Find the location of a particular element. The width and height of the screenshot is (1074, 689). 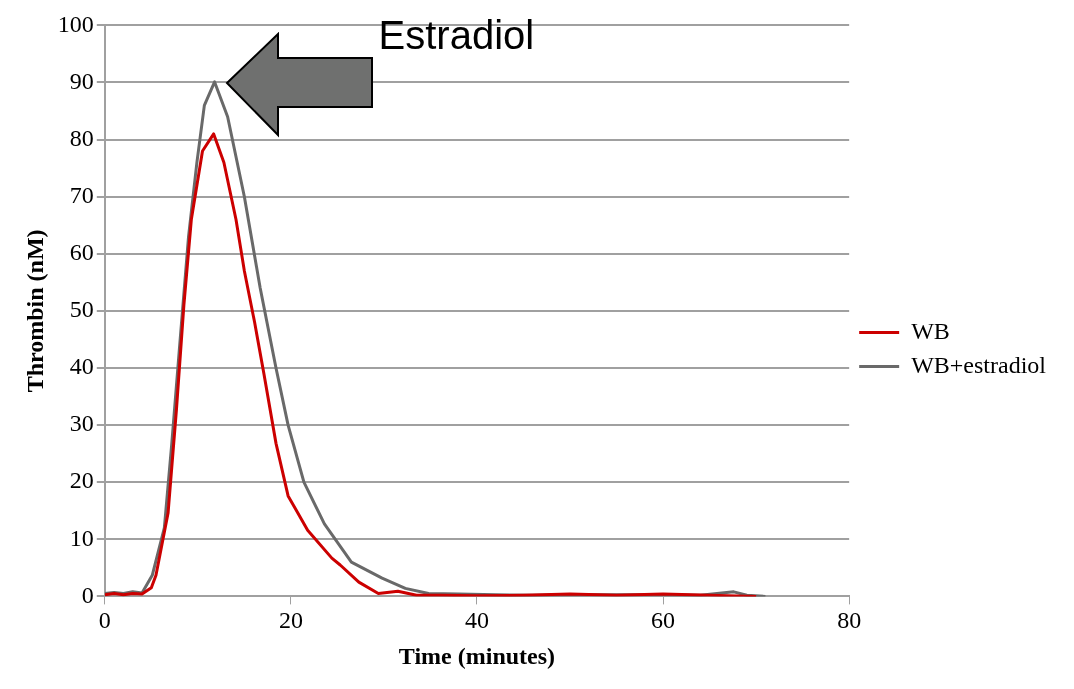

x-tick-label: 60 is located at coordinates (663, 620).